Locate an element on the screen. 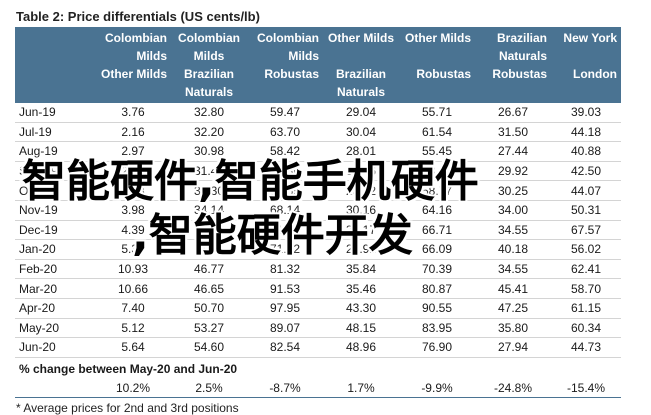 This screenshot has width=651, height=415. header-line: Robustas is located at coordinates (519, 74).